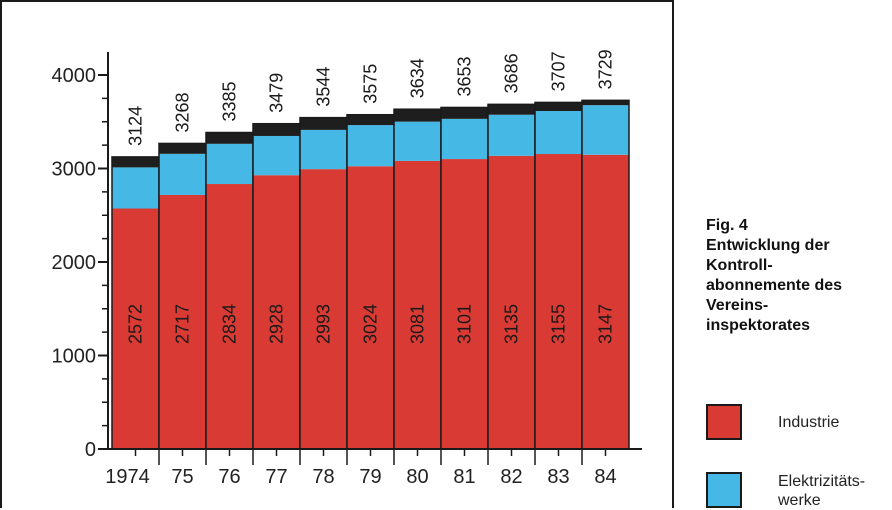  What do you see at coordinates (559, 324) in the screenshot?
I see `data-label-industrie: 3155` at bounding box center [559, 324].